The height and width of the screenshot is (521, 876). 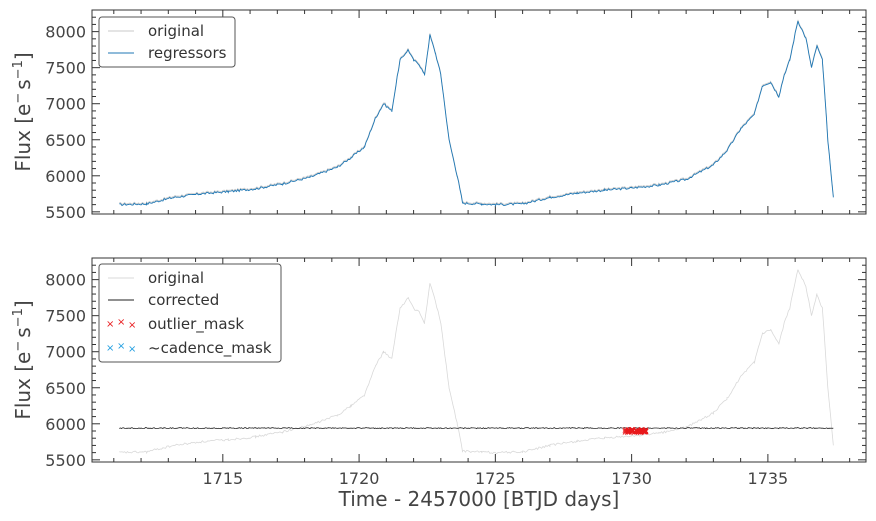 I want to click on legend-swatch-outlier-mask: × × ×, so click(x=121, y=324).